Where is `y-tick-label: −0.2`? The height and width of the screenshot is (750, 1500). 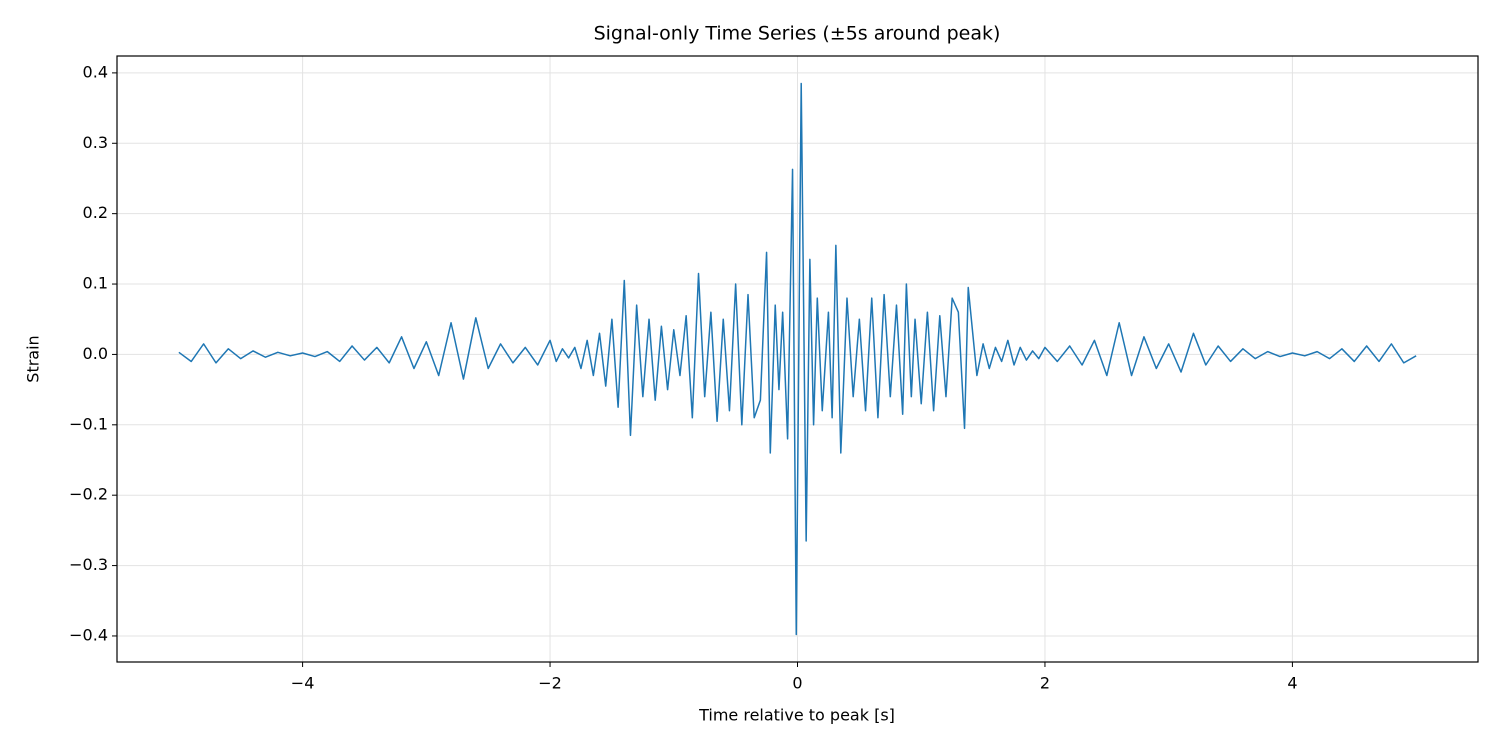 y-tick-label: −0.2 is located at coordinates (88, 494).